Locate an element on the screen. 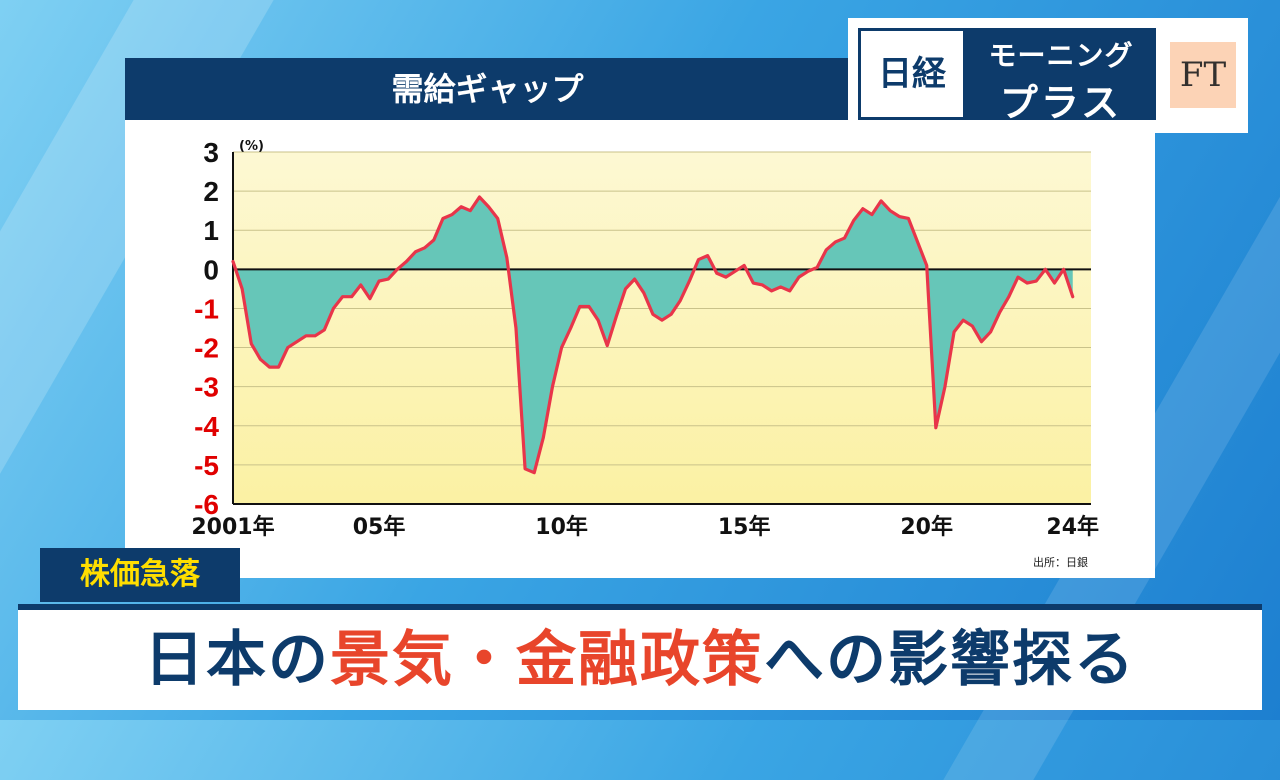  y-tick-label: -1 is located at coordinates (206, 308).